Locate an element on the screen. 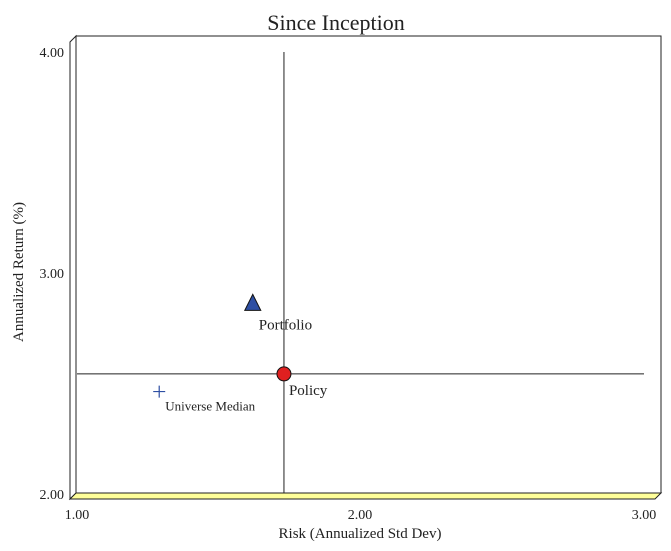  portfolio-label: Portfolio is located at coordinates (285, 325).